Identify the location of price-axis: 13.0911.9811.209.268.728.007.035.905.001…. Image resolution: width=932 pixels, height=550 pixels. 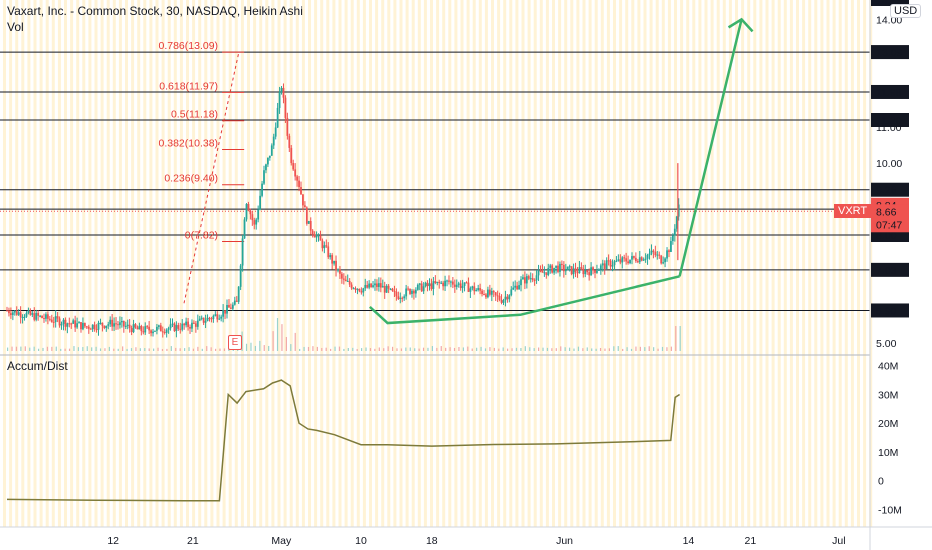
(890, 175).